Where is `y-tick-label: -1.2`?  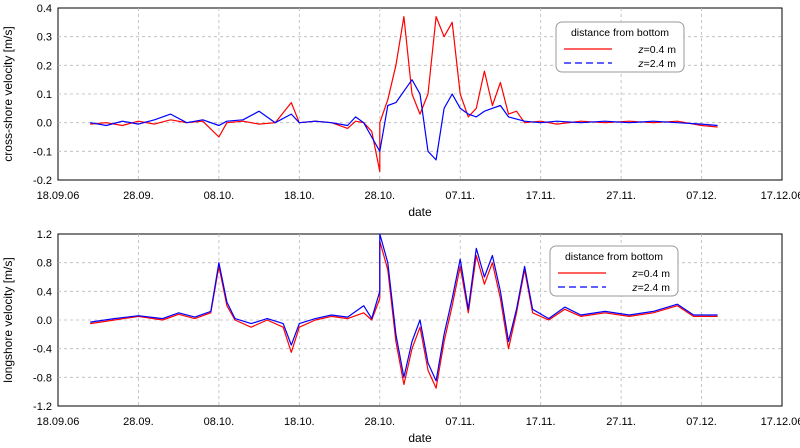 y-tick-label: -1.2 is located at coordinates (42, 407).